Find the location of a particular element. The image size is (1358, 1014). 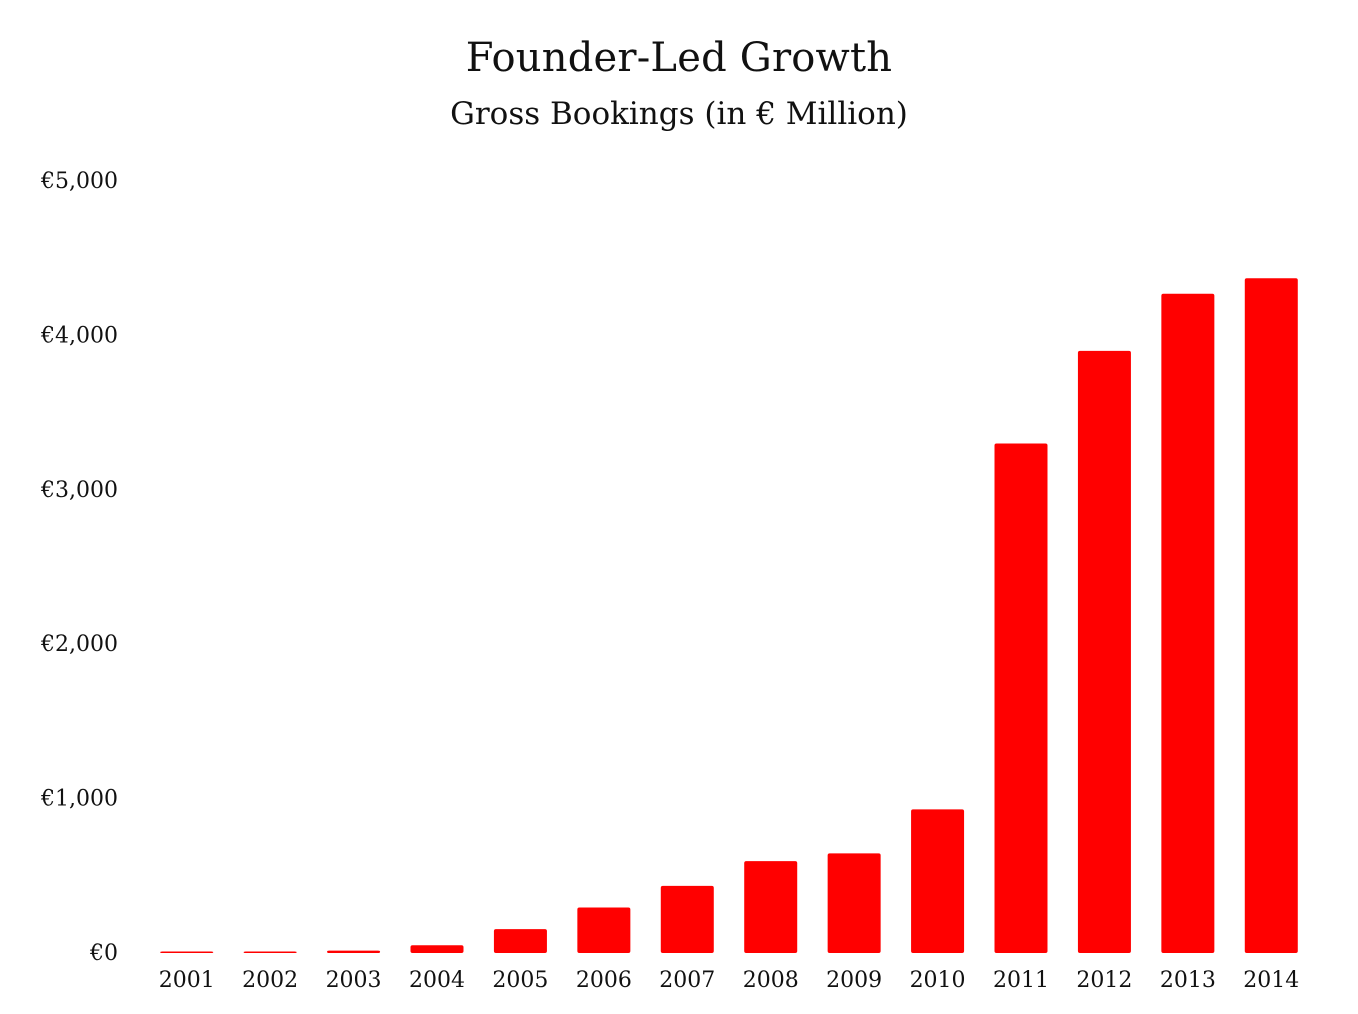

y-tick-label: €0 is located at coordinates (103, 953).